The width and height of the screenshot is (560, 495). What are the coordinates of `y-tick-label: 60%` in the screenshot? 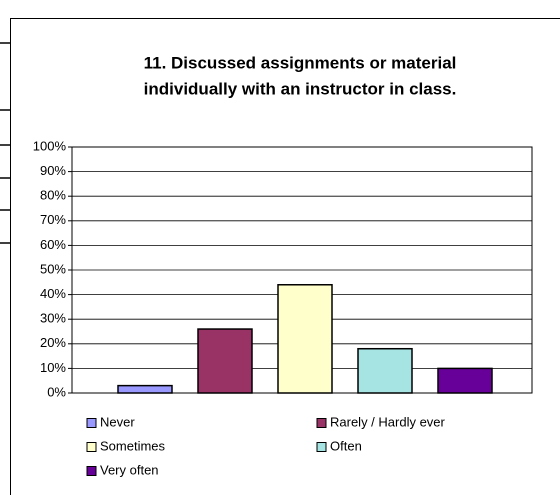 It's located at (53, 244).